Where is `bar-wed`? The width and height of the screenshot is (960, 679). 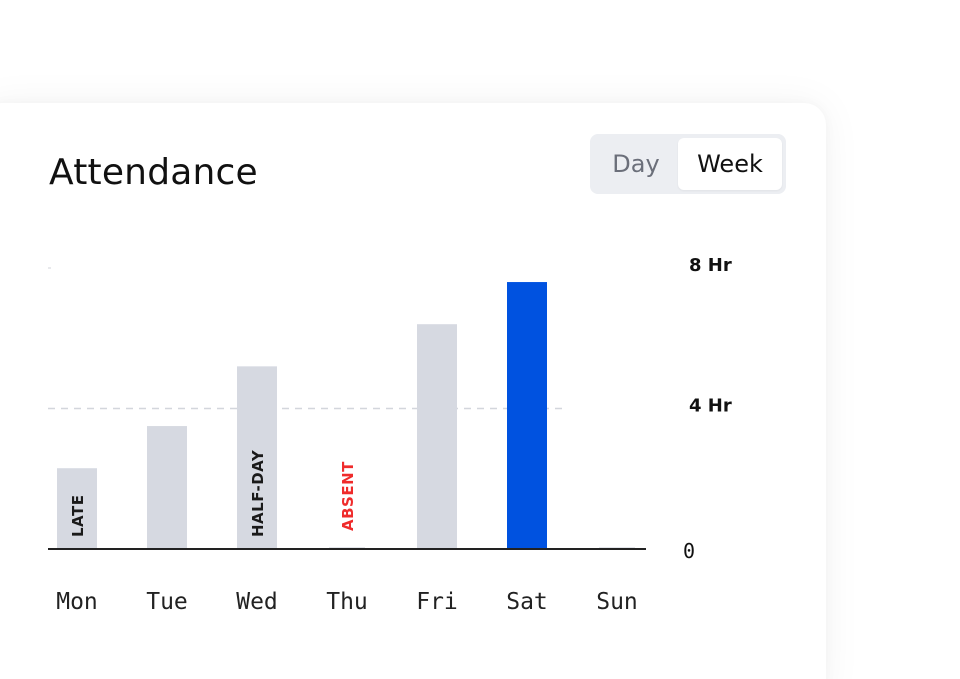 bar-wed is located at coordinates (257, 457).